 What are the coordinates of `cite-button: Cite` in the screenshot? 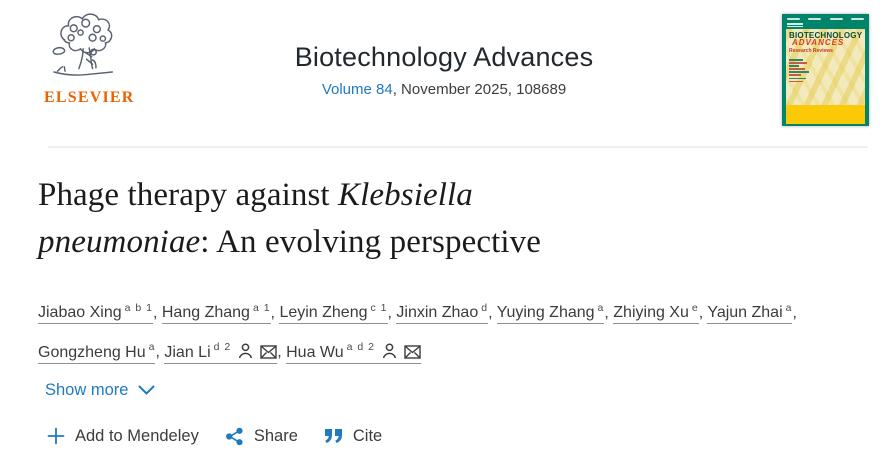 It's located at (353, 436).